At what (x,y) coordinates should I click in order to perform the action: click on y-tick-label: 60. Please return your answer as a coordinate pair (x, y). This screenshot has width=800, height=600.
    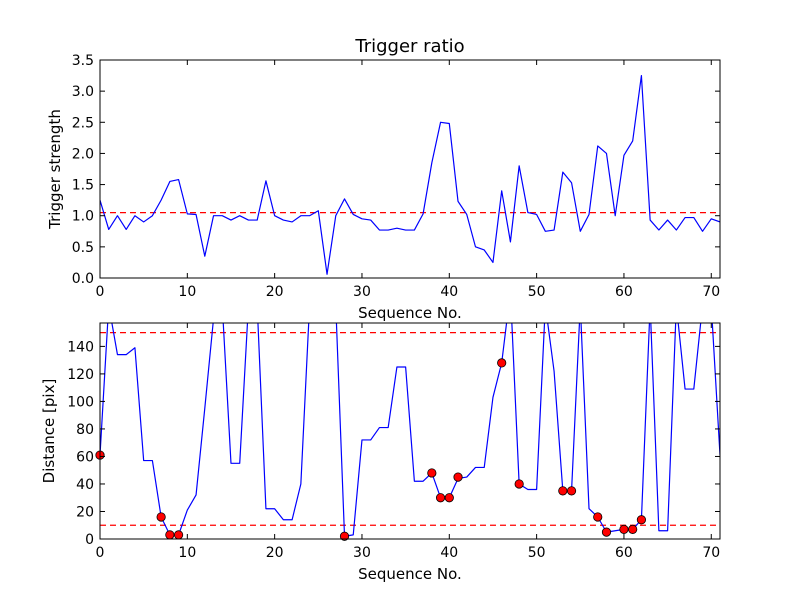
    Looking at the image, I should click on (85, 457).